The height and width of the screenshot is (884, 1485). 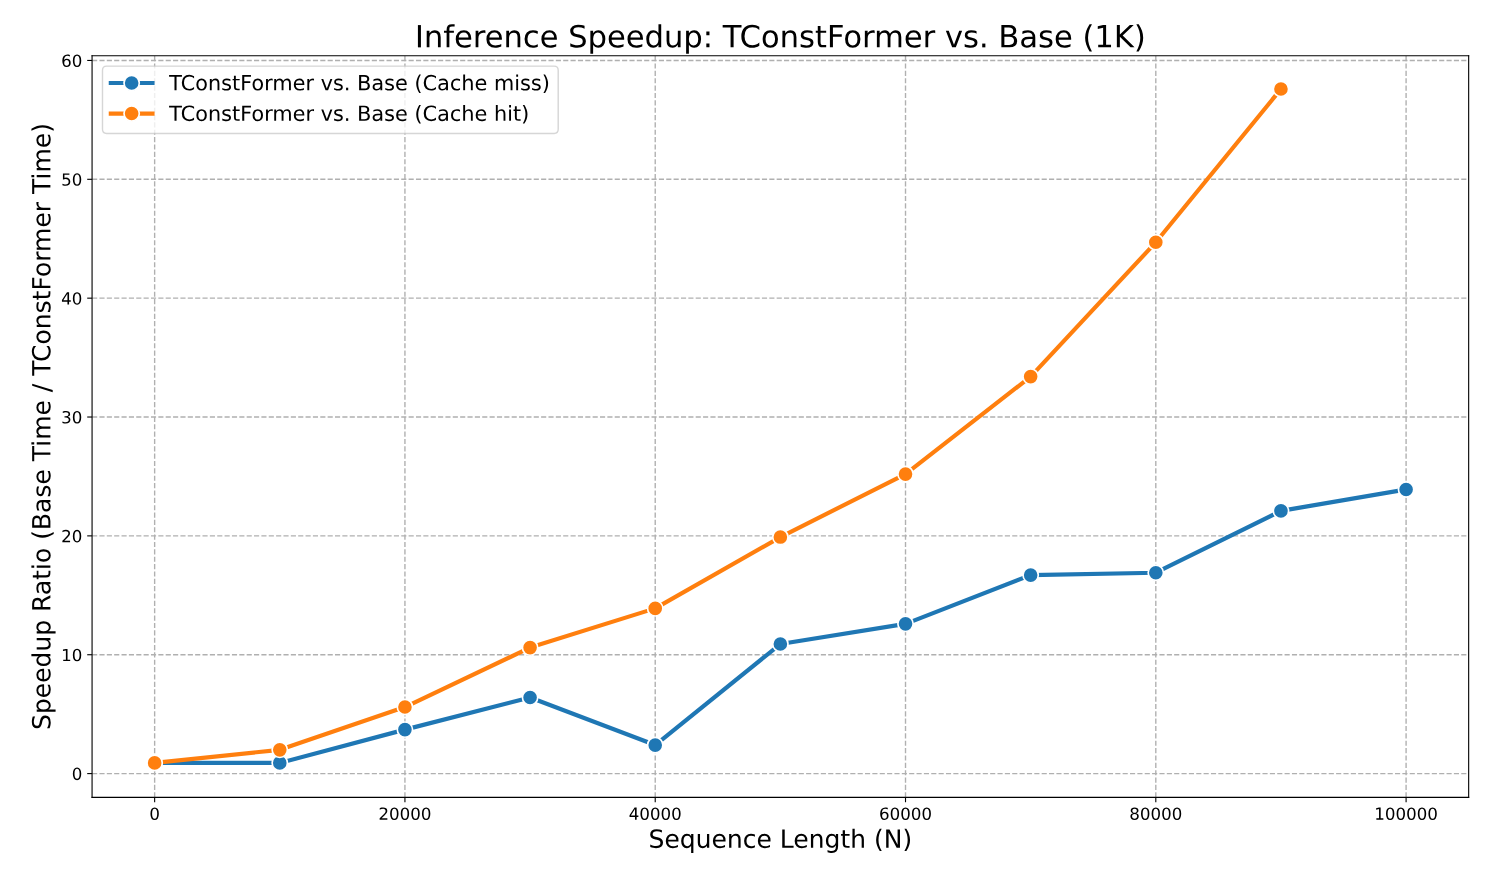 I want to click on y-tick-label: 60, so click(x=72, y=61).